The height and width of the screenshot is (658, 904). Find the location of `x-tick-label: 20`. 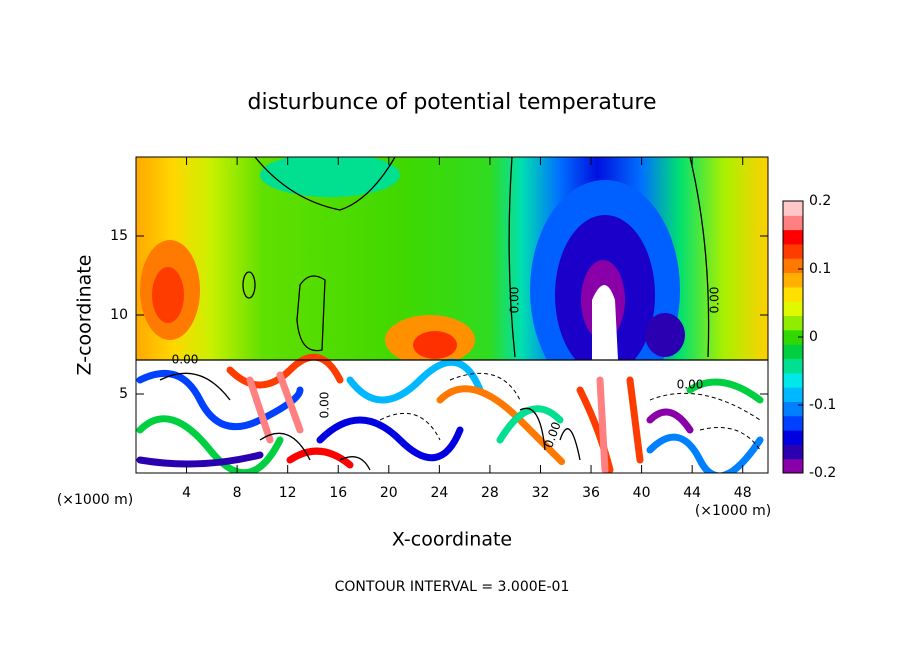

x-tick-label: 20 is located at coordinates (389, 493).